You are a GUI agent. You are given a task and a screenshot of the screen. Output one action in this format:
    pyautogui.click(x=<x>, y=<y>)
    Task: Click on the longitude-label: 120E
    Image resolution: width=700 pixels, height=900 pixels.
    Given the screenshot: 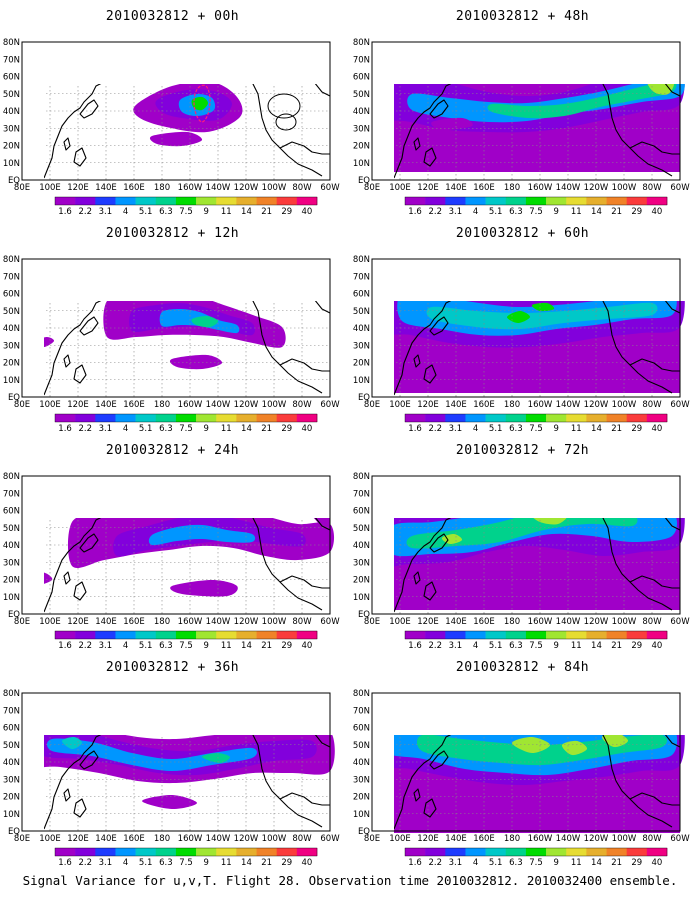 What is the action you would take?
    pyautogui.click(x=78, y=188)
    